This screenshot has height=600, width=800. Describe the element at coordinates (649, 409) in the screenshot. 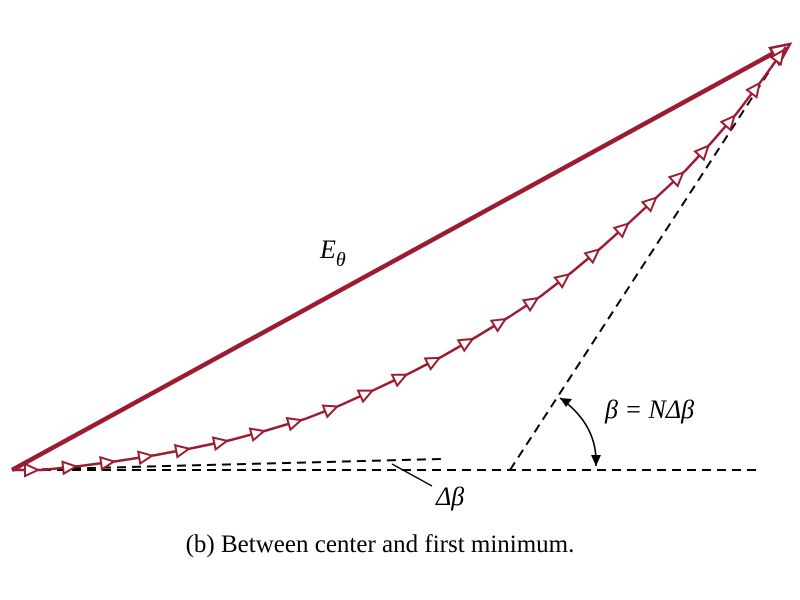

I see `total-angle-label: β = NΔβ` at that location.